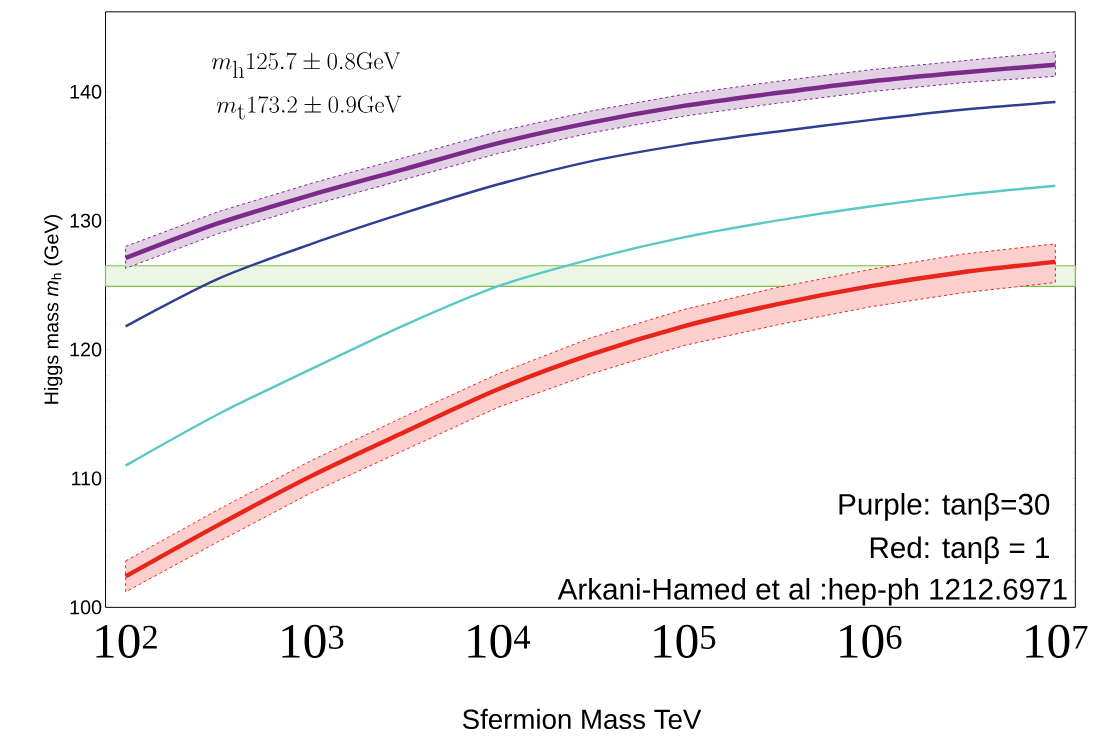  I want to click on x-tick-label: 10$^{4}$, so click(499, 641).